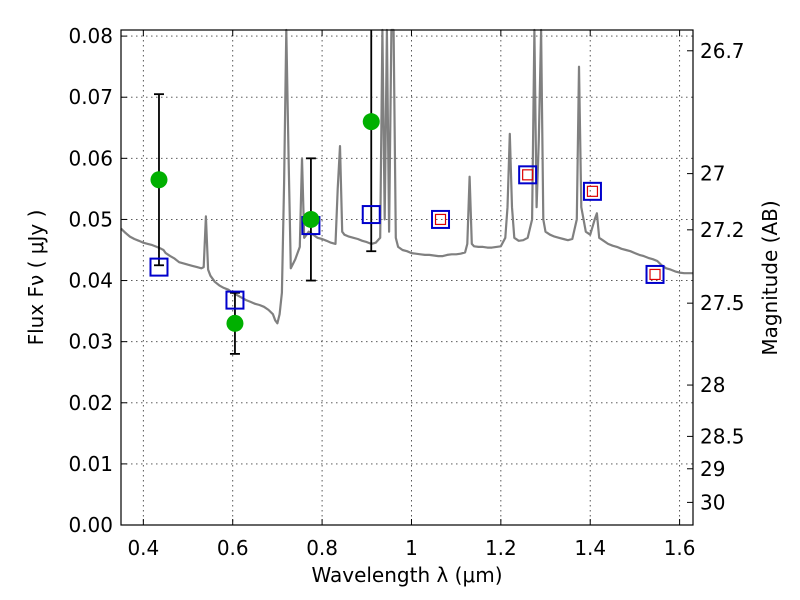 Image resolution: width=800 pixels, height=600 pixels. What do you see at coordinates (501, 548) in the screenshot?
I see `x-tick-label: 1.2` at bounding box center [501, 548].